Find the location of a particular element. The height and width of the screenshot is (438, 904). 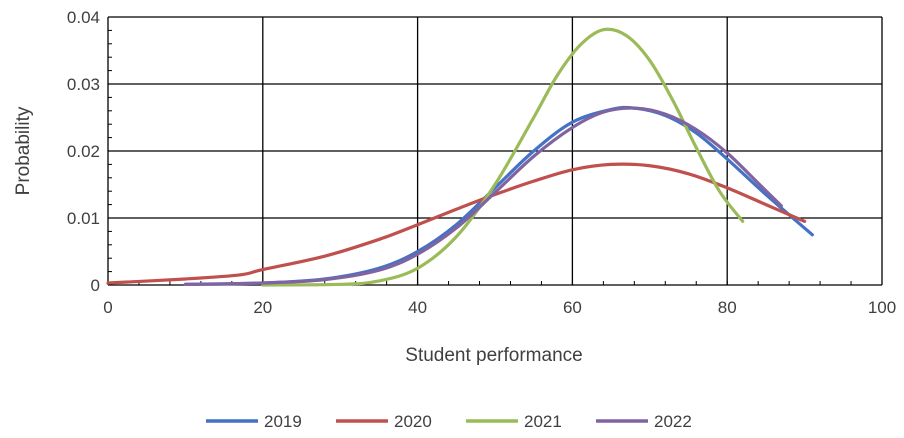

legend: 2019 2020 2021 2022 is located at coordinates (449, 421).